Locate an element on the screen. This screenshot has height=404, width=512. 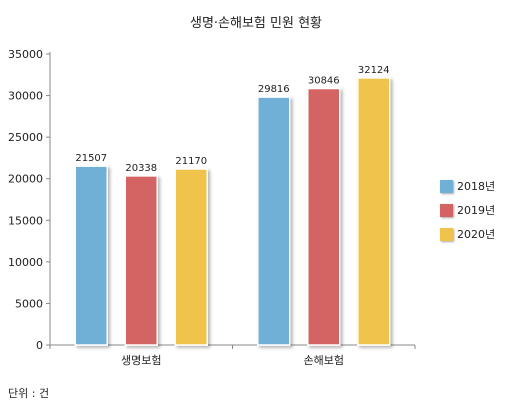
y-tick-label: 25000 is located at coordinates (25, 137).